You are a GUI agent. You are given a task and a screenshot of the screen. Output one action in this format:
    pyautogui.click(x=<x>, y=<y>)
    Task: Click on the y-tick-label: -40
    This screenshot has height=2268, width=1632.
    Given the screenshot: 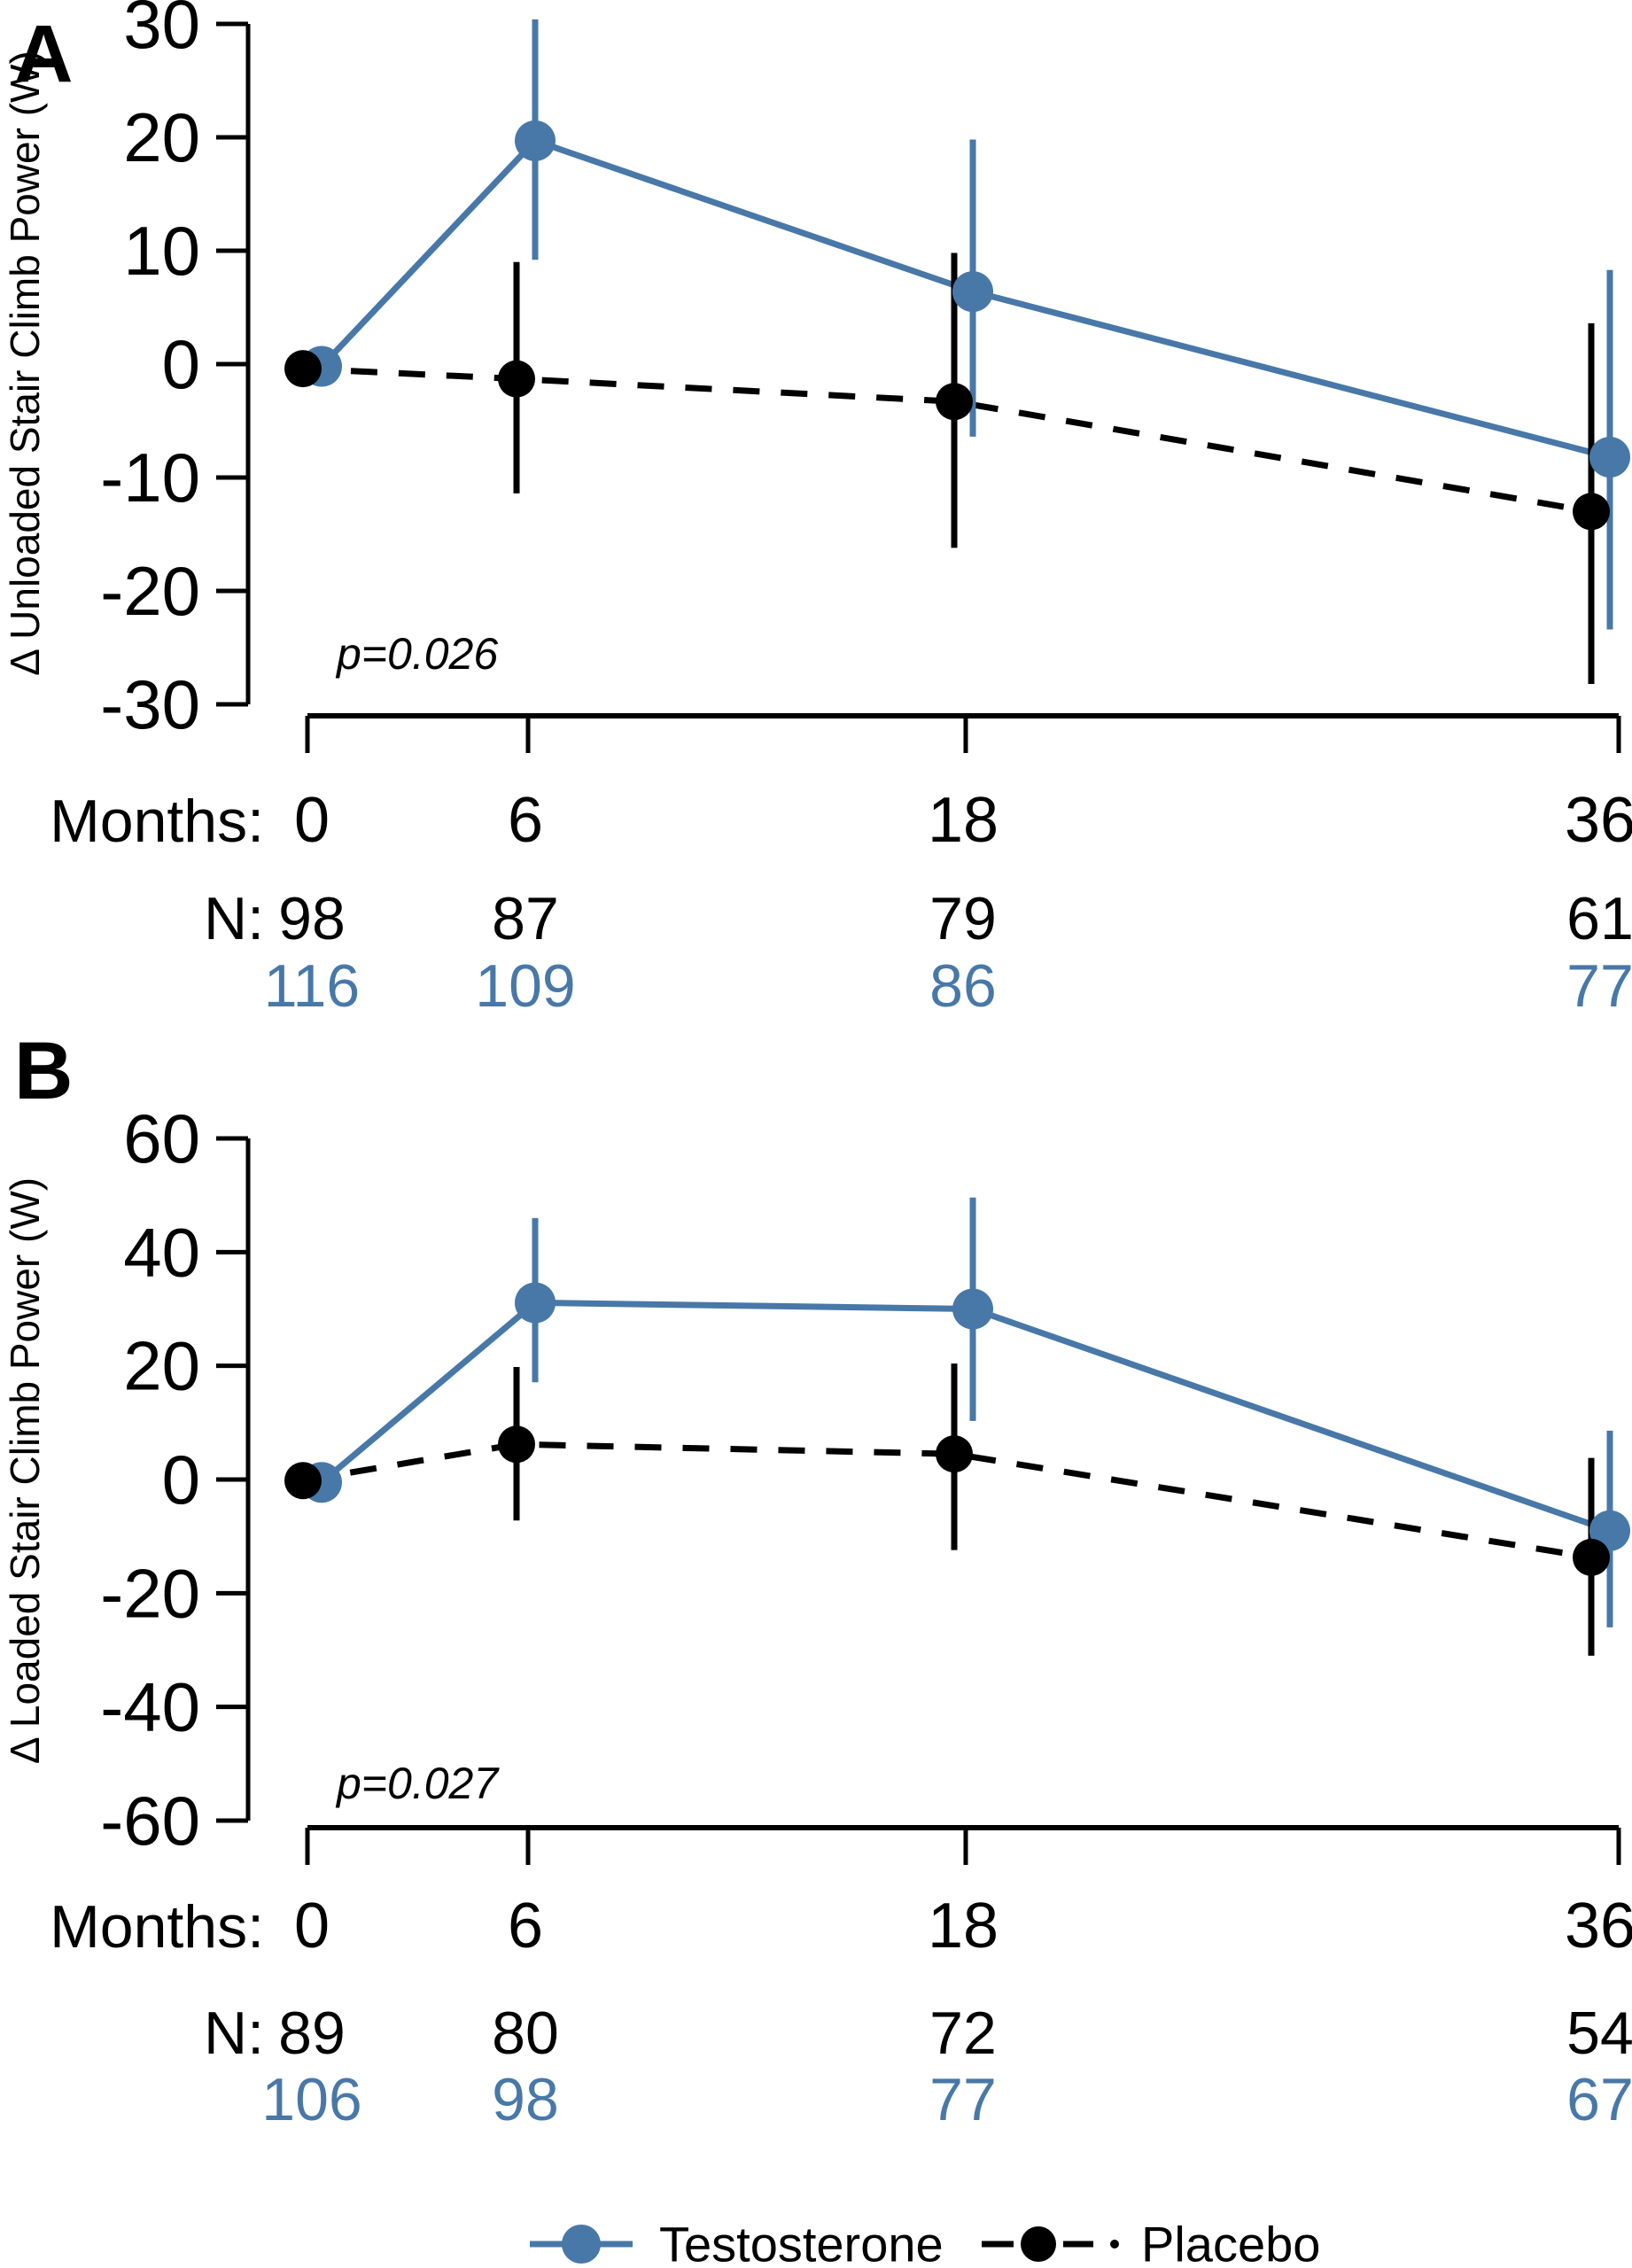 What is the action you would take?
    pyautogui.click(x=150, y=1707)
    